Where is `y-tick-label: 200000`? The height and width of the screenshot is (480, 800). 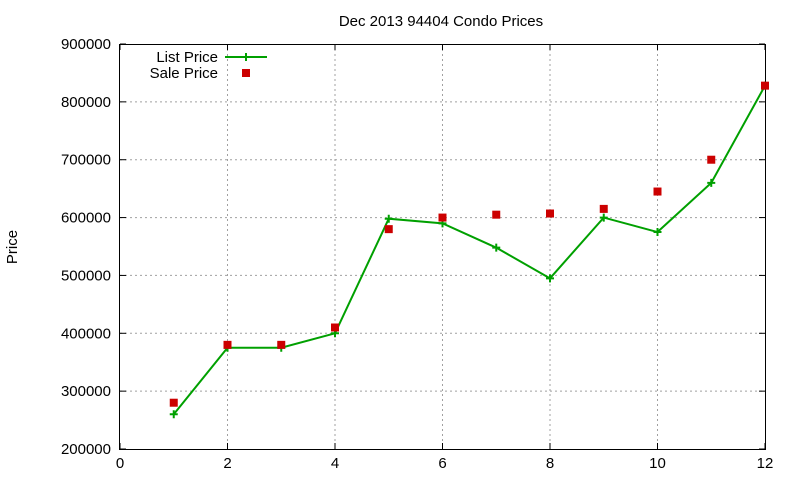
y-tick-label: 200000 is located at coordinates (86, 449).